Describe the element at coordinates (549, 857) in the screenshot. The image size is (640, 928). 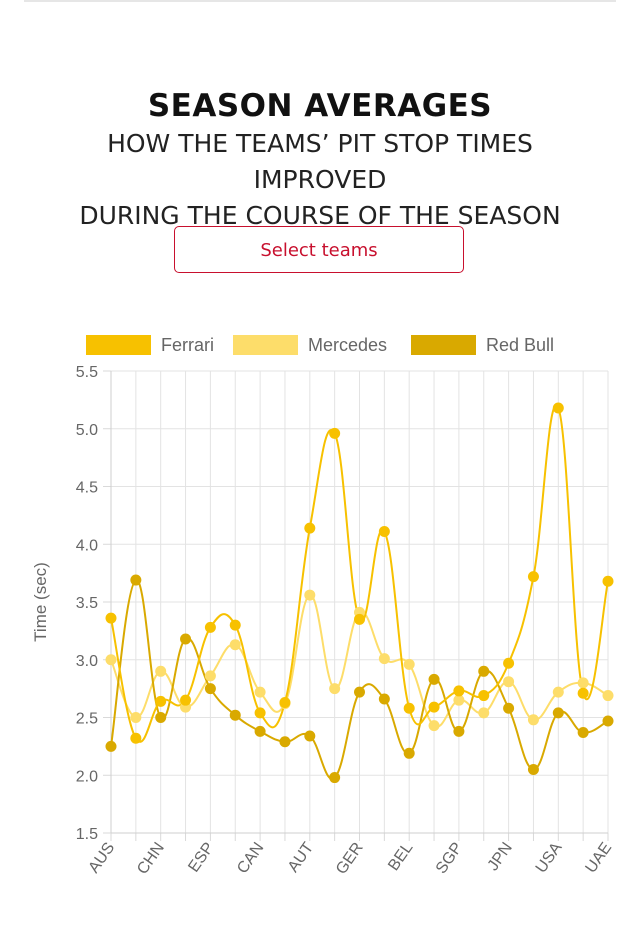
I see `x-tick-label: USA` at that location.